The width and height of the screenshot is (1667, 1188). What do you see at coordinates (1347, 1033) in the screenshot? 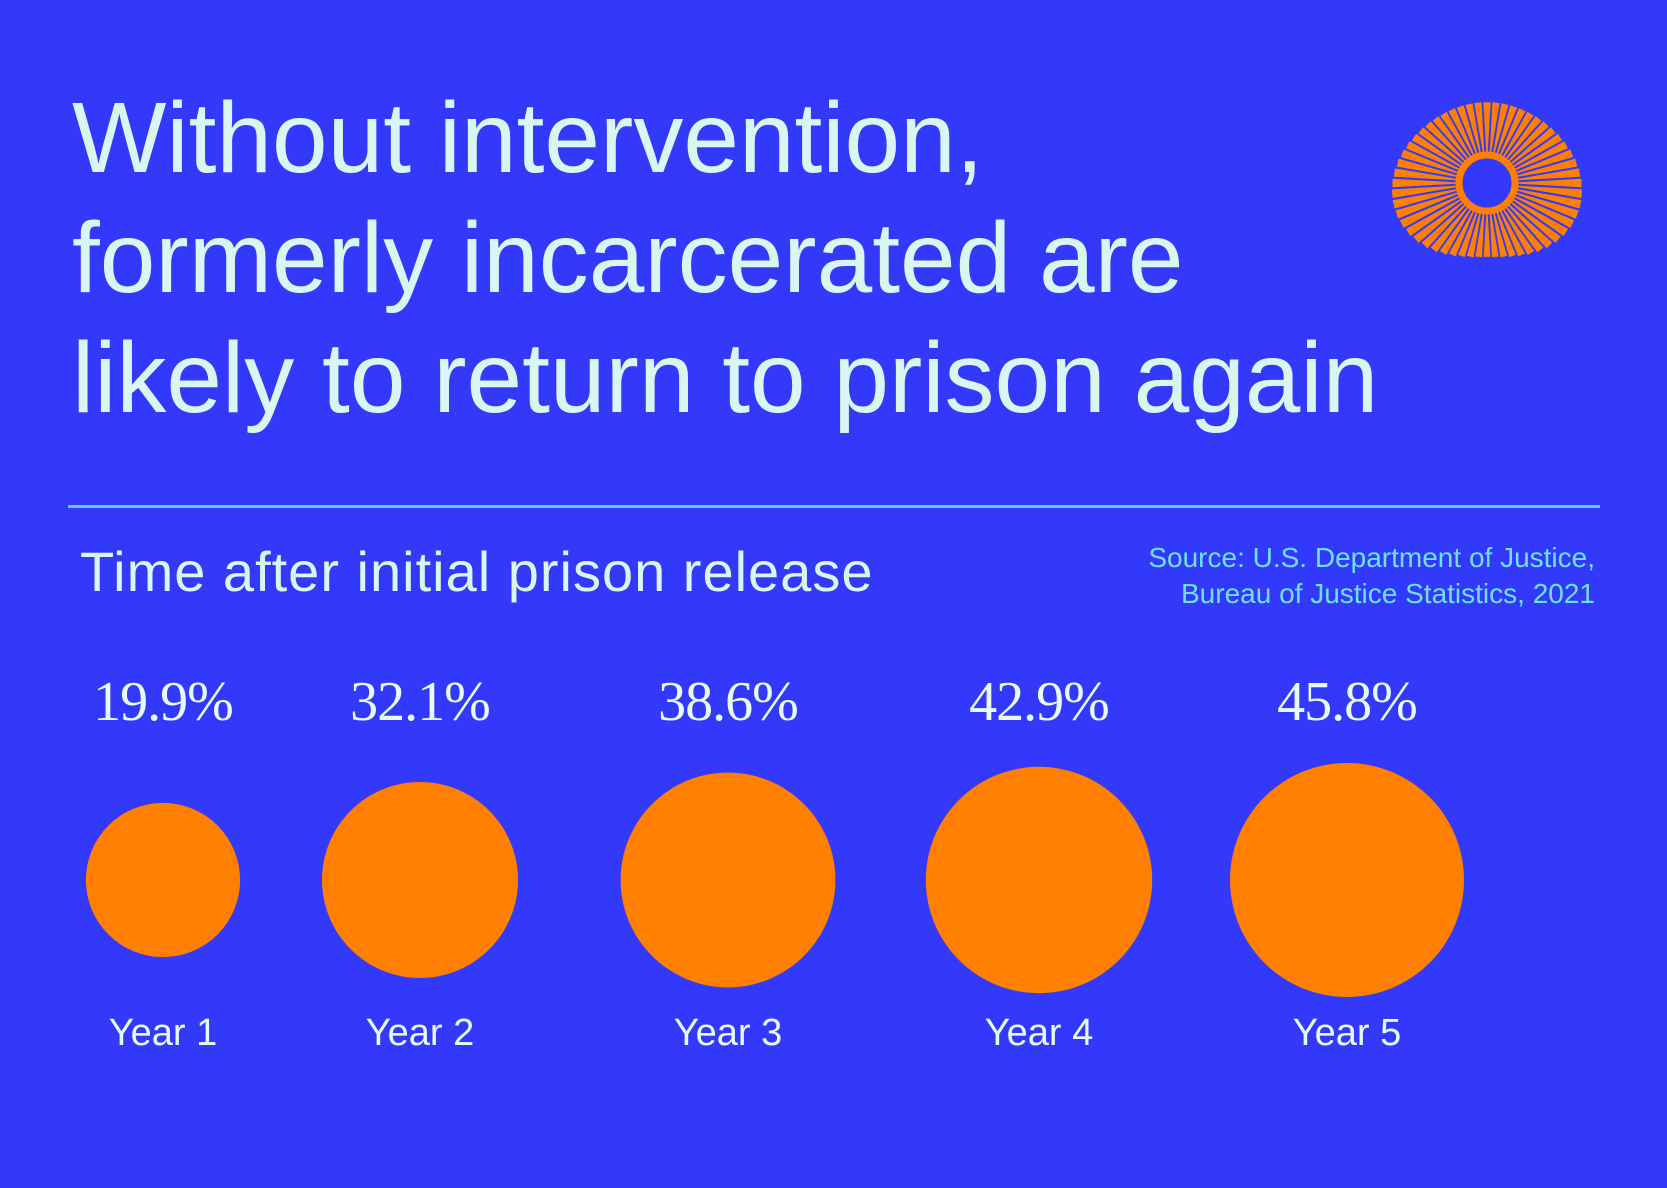
I see `category-label: Year 5` at bounding box center [1347, 1033].